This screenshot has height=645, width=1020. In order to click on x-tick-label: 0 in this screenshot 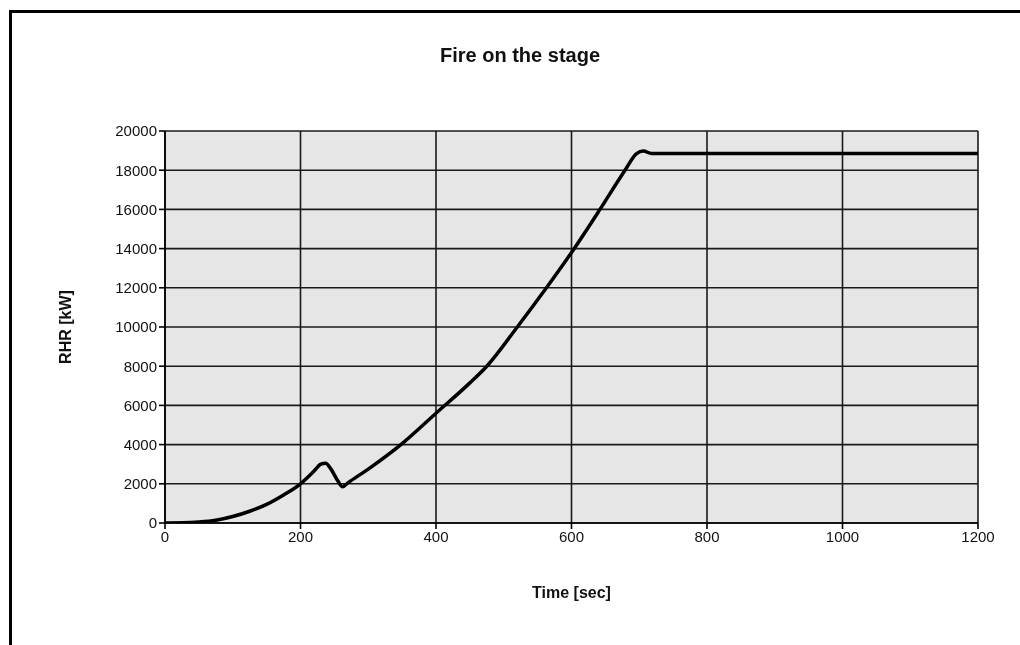, I will do `click(165, 536)`.